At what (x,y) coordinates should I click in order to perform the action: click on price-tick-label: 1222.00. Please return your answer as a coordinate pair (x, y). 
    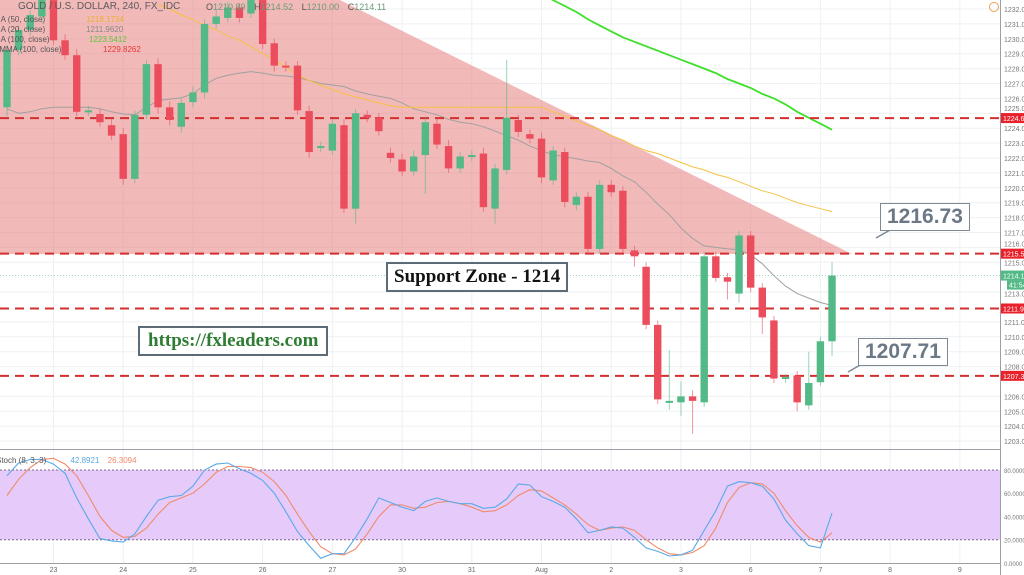
    Looking at the image, I should click on (1014, 159).